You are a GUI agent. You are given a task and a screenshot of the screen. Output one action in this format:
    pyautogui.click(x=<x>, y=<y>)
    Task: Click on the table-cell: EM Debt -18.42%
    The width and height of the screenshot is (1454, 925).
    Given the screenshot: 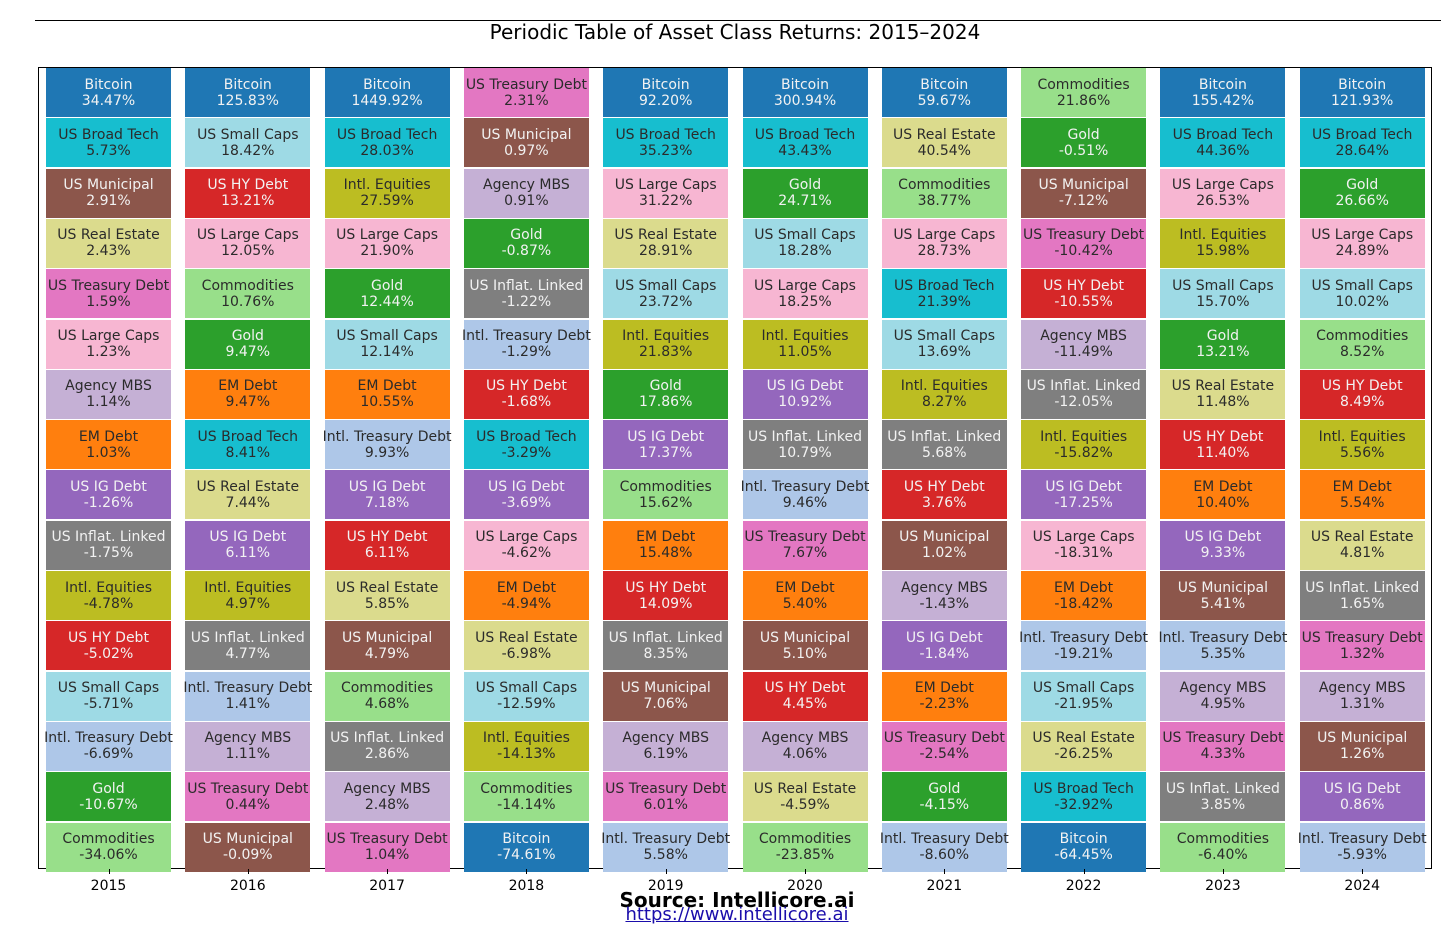 What is the action you would take?
    pyautogui.click(x=1084, y=595)
    